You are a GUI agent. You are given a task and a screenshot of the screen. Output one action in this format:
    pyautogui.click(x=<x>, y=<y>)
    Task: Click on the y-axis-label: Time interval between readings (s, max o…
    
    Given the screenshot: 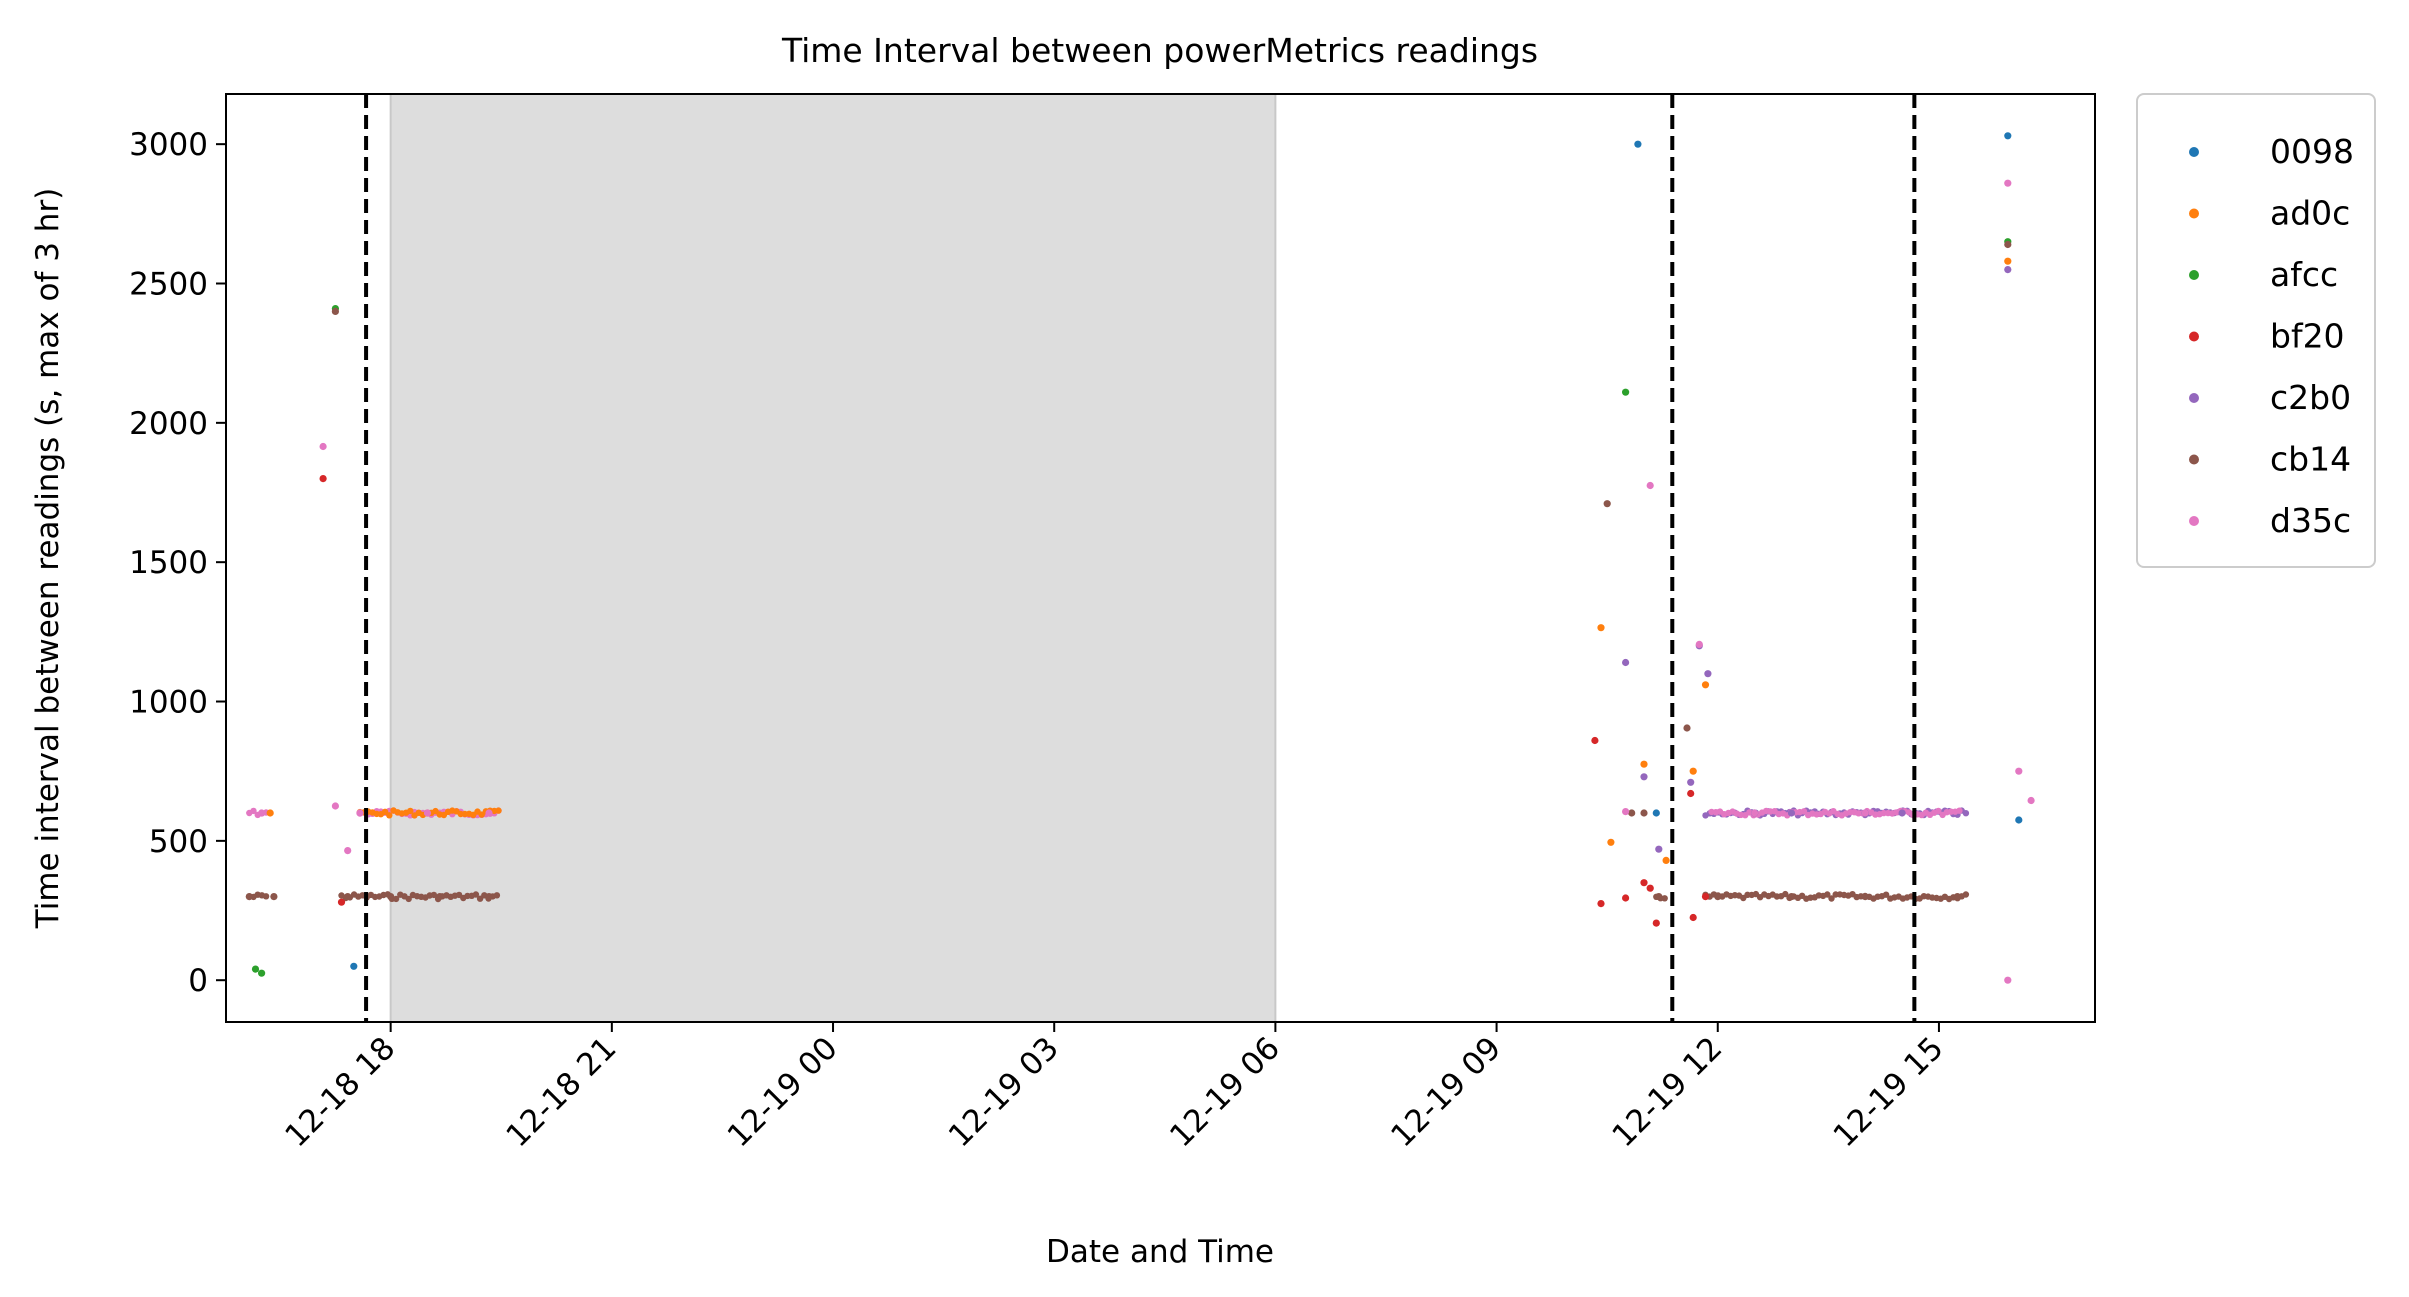 What is the action you would take?
    pyautogui.click(x=48, y=559)
    